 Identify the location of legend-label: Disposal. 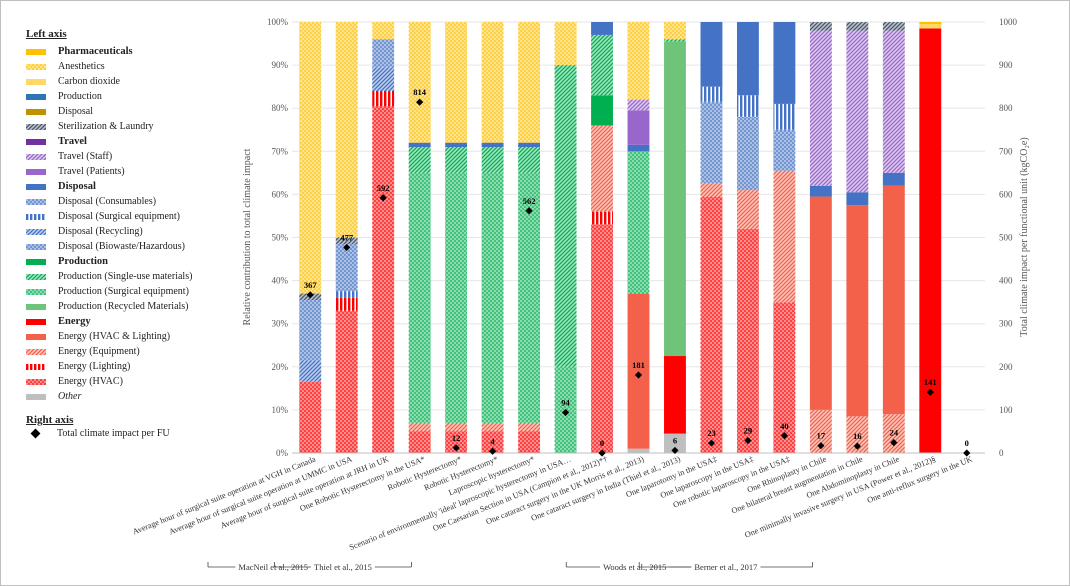
(77, 186).